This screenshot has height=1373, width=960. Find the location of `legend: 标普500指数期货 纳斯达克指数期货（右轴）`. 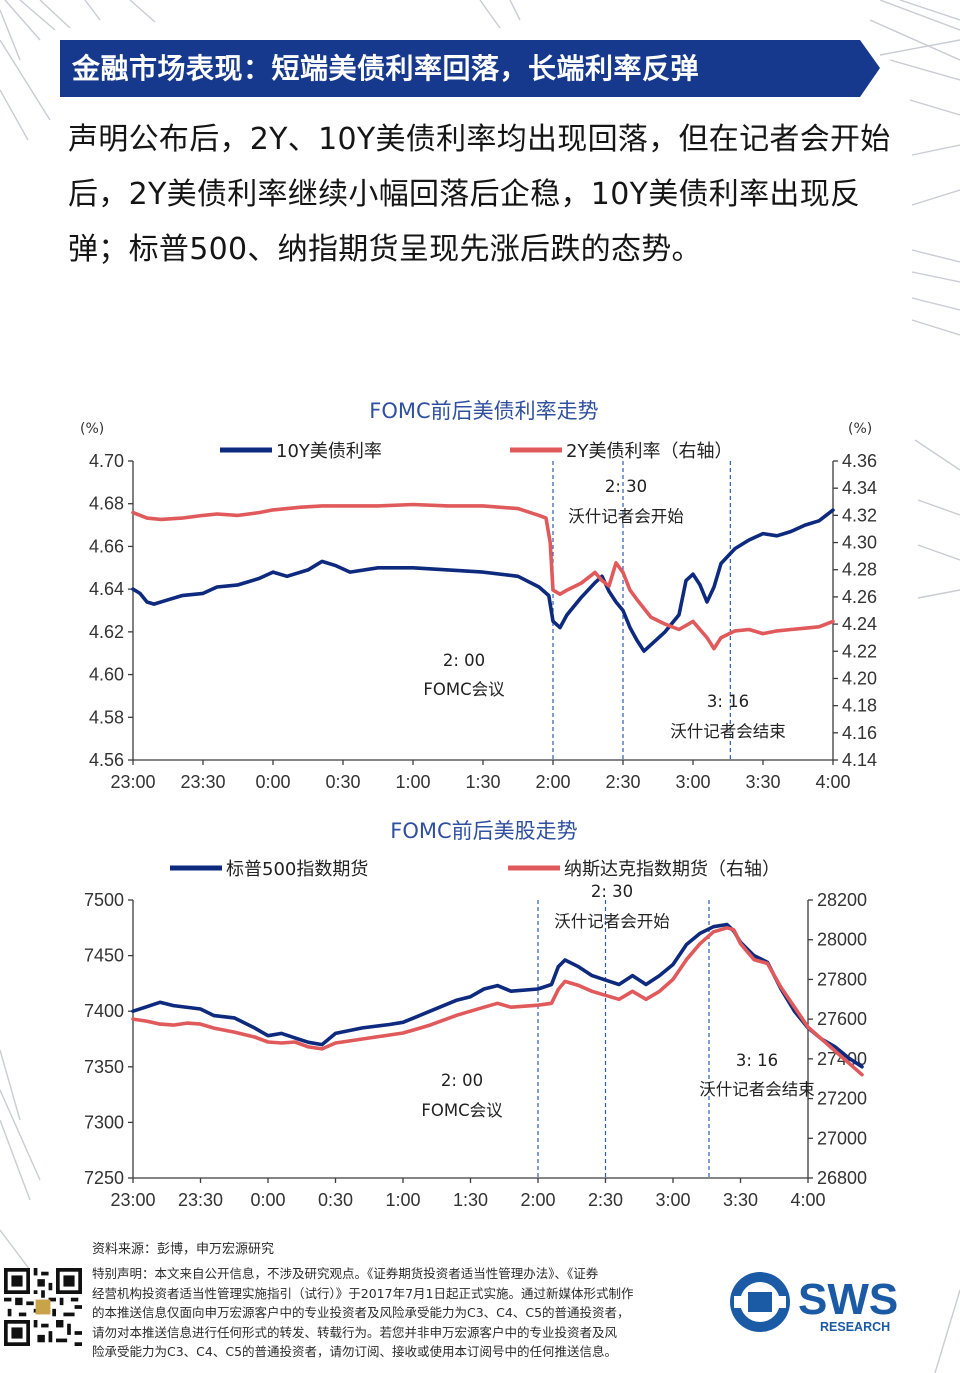

legend: 标普500指数期货 纳斯达克指数期货（右轴） is located at coordinates (475, 869).